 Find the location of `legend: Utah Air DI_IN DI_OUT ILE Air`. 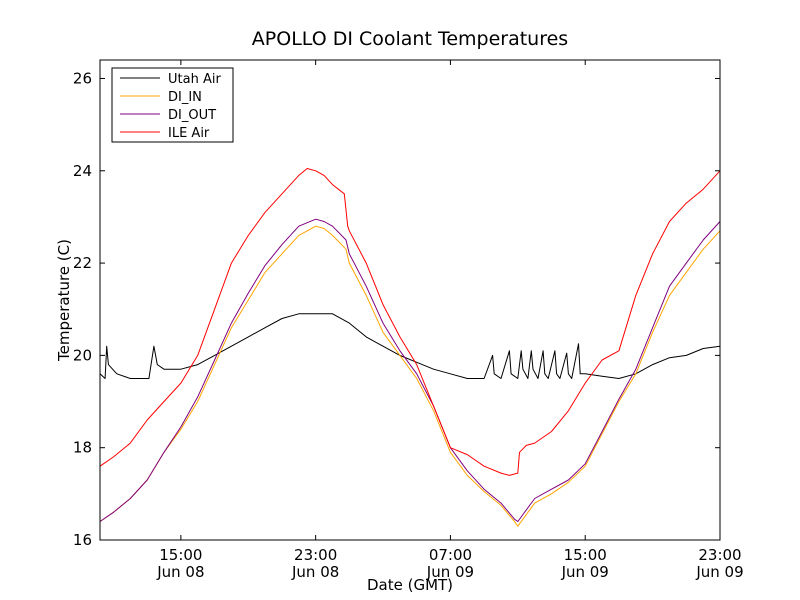

legend: Utah Air DI_IN DI_OUT ILE Air is located at coordinates (172, 105).